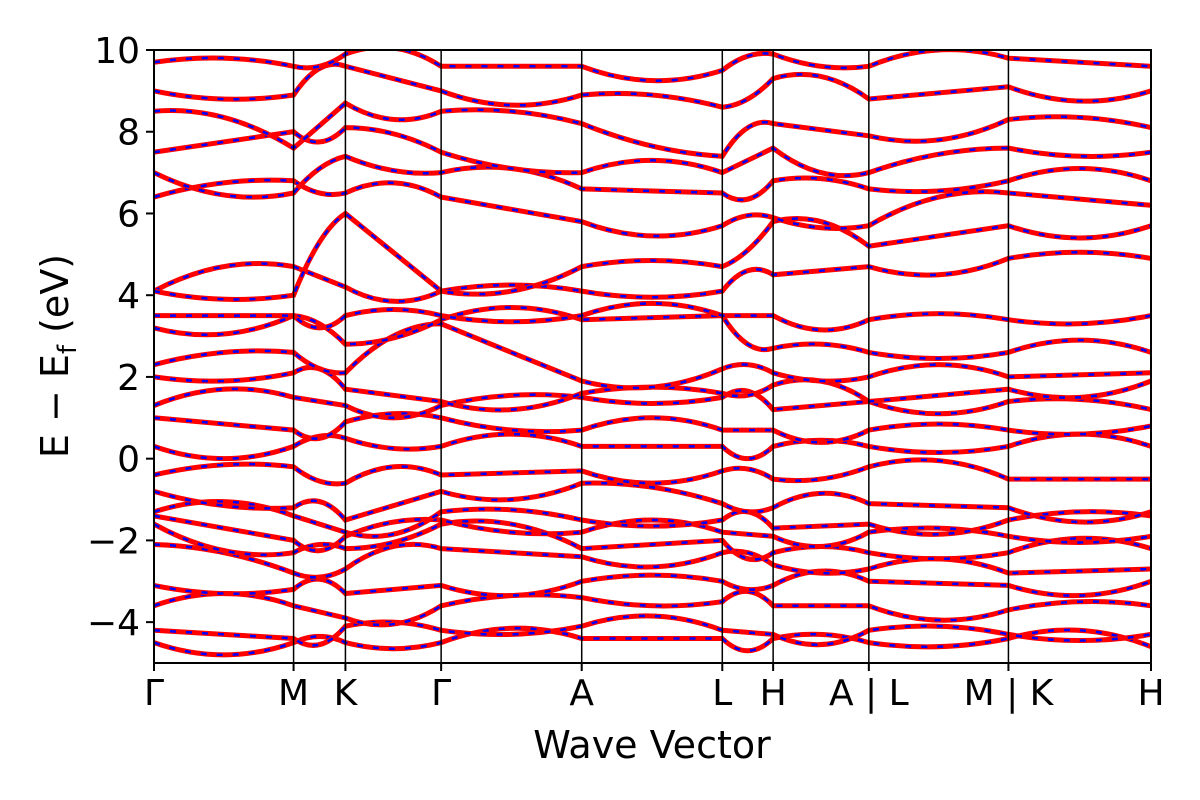 Image resolution: width=1200 pixels, height=800 pixels. Describe the element at coordinates (120, 337) in the screenshot. I see `y-axis-ticks: −4 −2 0 2 4 6 8 10` at that location.